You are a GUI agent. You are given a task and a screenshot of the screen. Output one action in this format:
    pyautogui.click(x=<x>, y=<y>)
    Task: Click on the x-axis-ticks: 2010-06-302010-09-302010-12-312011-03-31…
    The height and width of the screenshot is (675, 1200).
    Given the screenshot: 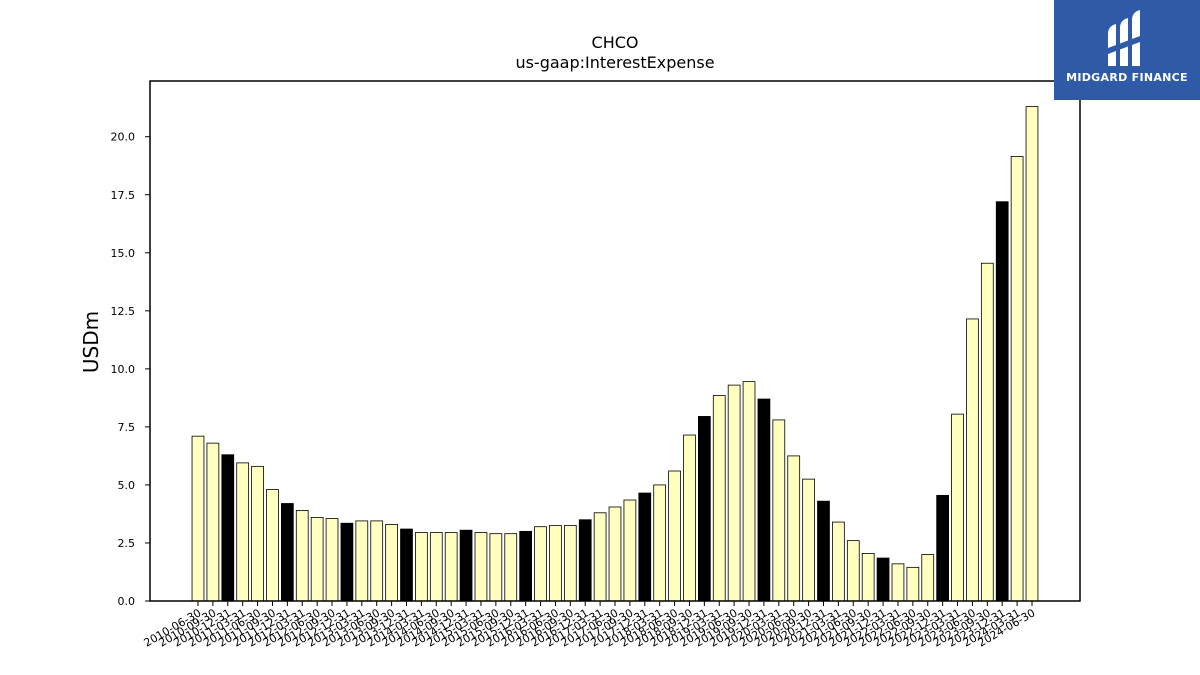 What is the action you would take?
    pyautogui.click(x=590, y=625)
    